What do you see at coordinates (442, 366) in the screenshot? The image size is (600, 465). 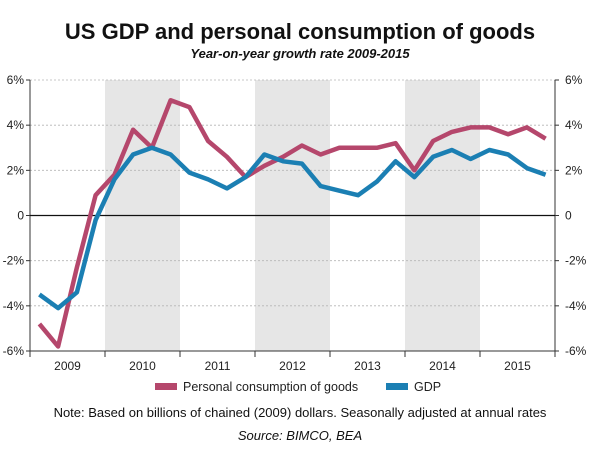 I see `x-tick-label-2014: 2014` at bounding box center [442, 366].